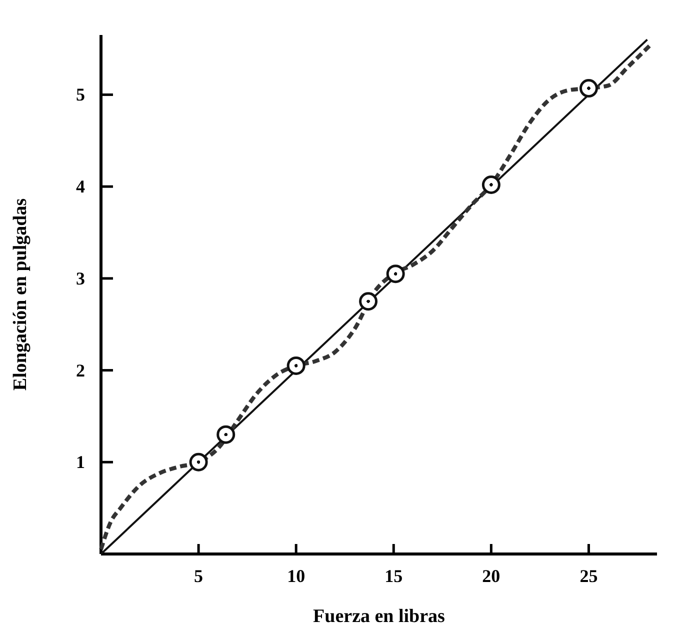 Image resolution: width=675 pixels, height=640 pixels. What do you see at coordinates (589, 576) in the screenshot?
I see `x-tick-label: 25` at bounding box center [589, 576].